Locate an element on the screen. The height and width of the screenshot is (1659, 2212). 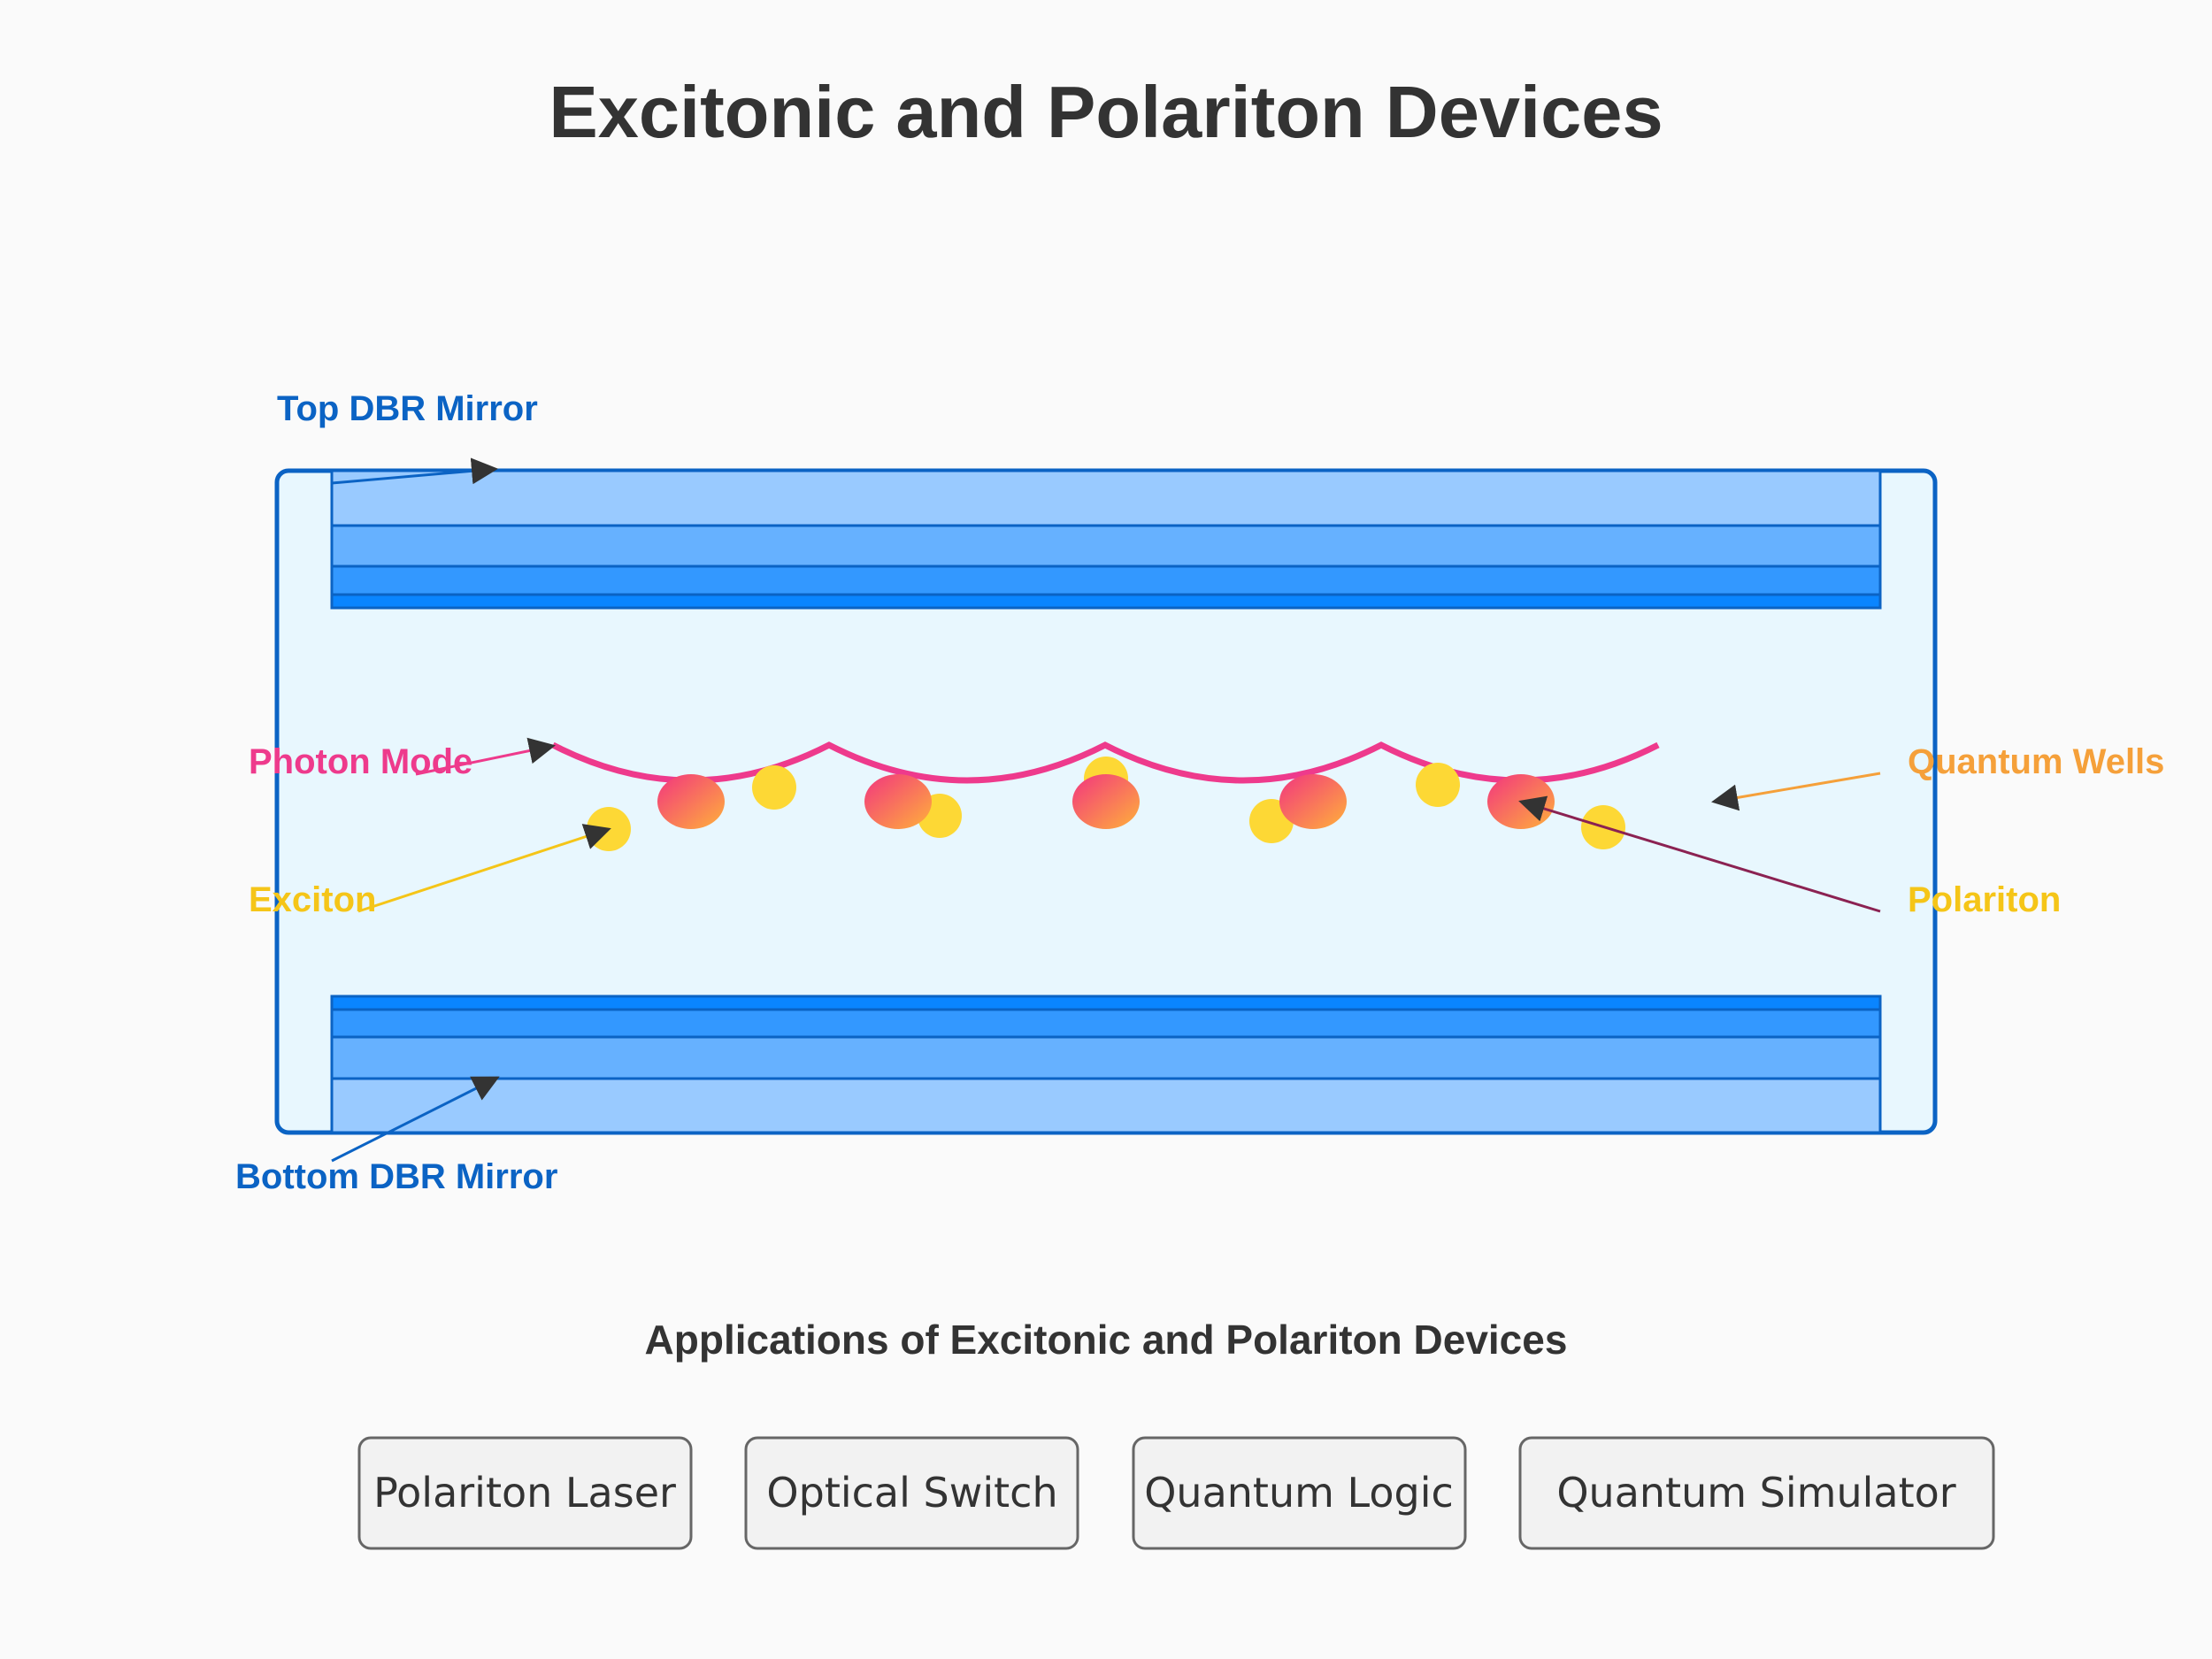
application-optical-switch: Optical Switch is located at coordinates (912, 1493).